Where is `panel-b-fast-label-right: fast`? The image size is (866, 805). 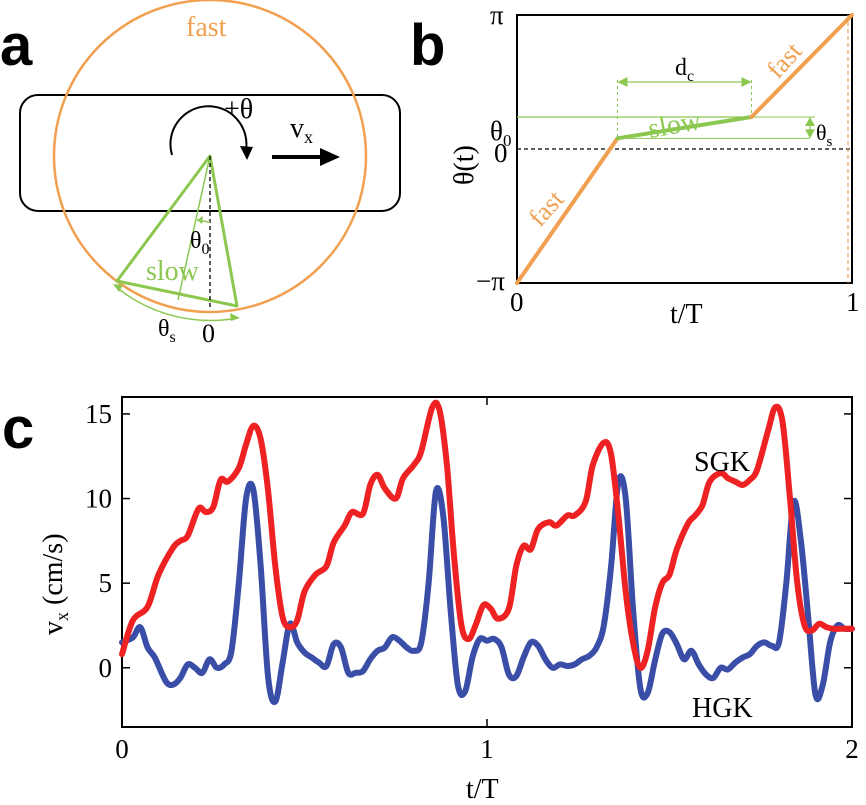
panel-b-fast-label-right: fast is located at coordinates (784, 60).